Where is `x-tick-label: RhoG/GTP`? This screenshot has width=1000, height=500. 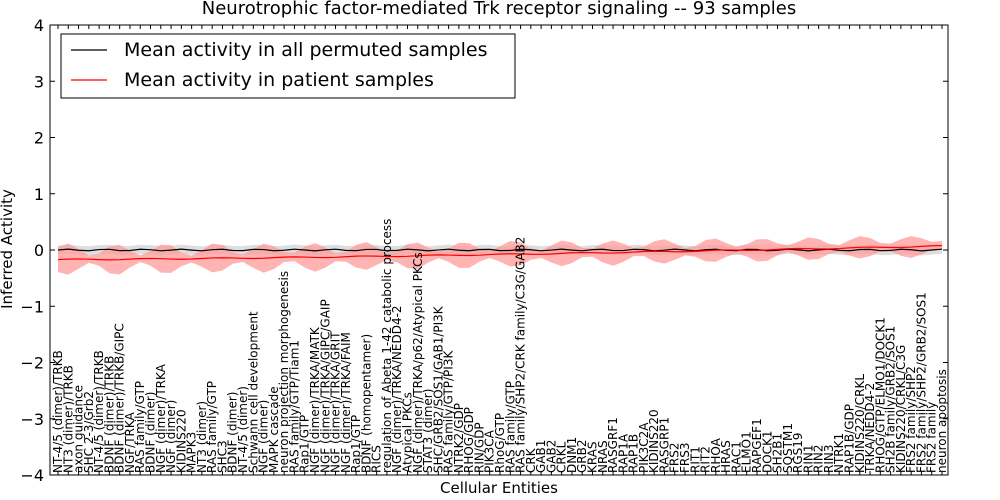 x-tick-label: RhoG/GTP is located at coordinates (500, 443).